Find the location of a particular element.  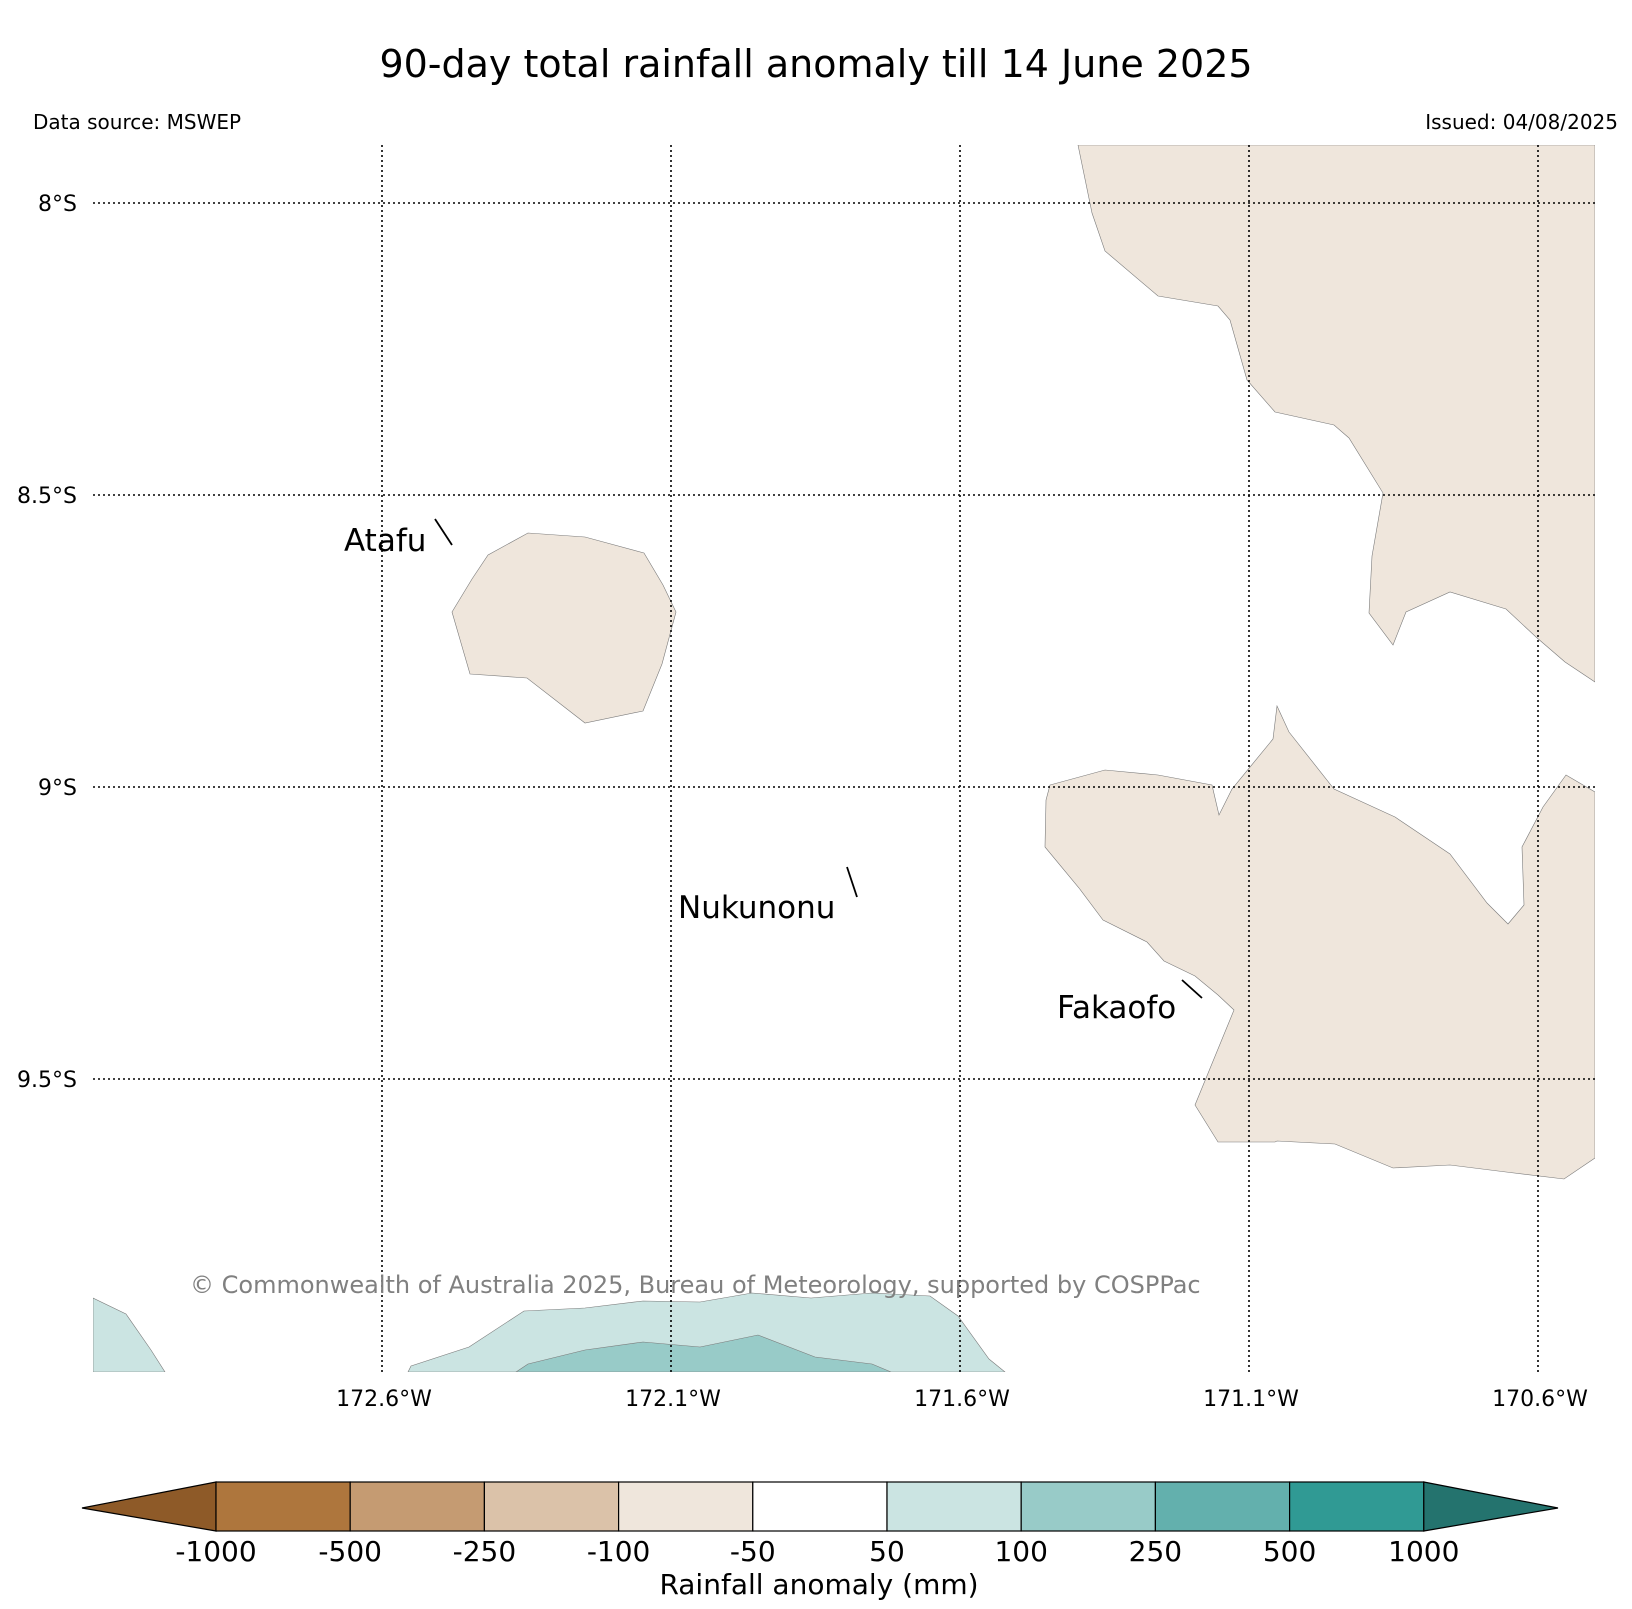

lat-label-8-5s: 8.5°S is located at coordinates (47, 496).